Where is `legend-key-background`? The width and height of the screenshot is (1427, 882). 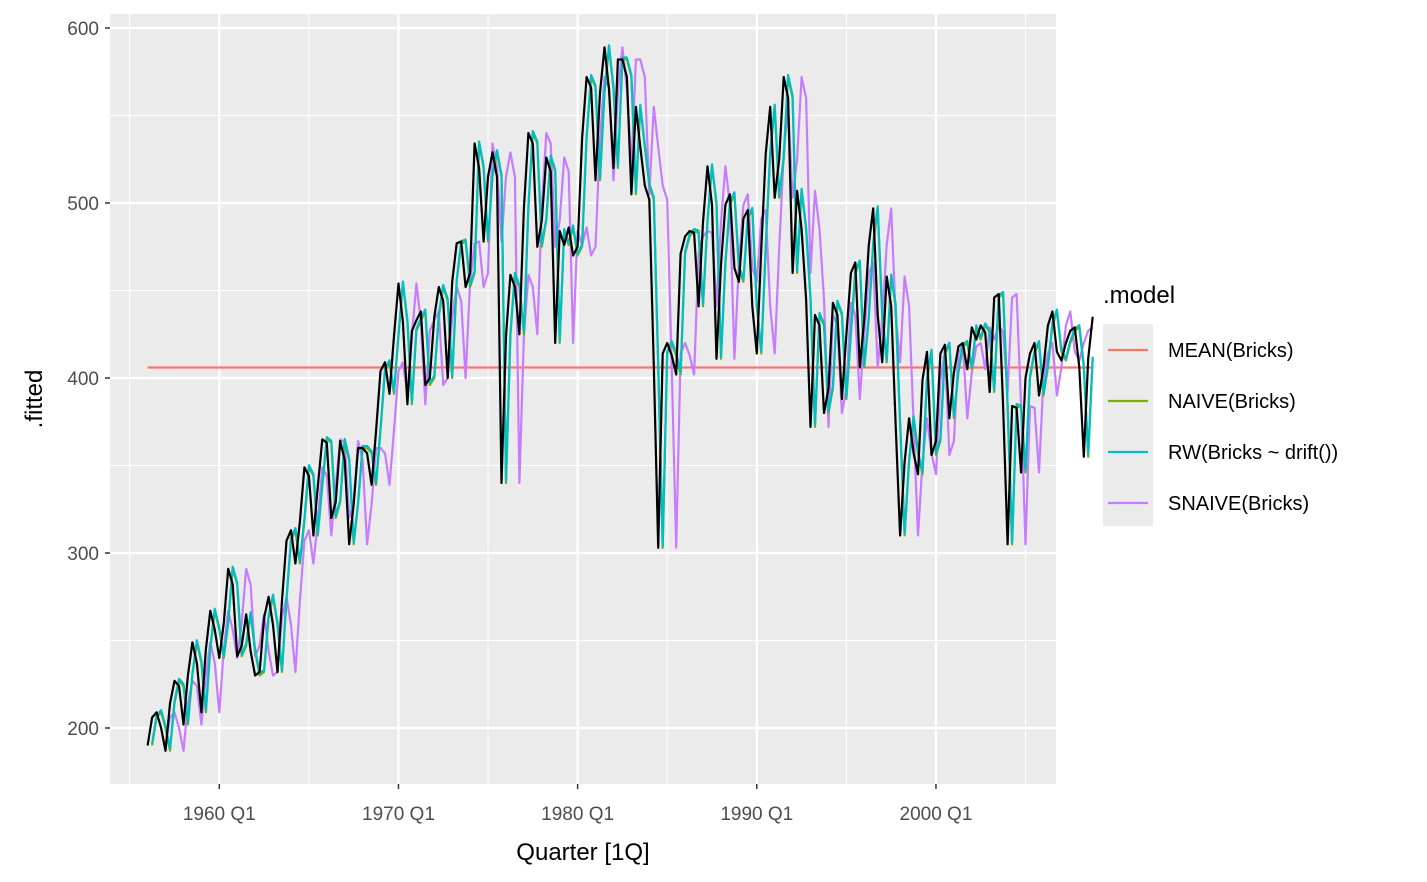
legend-key-background is located at coordinates (1128, 425).